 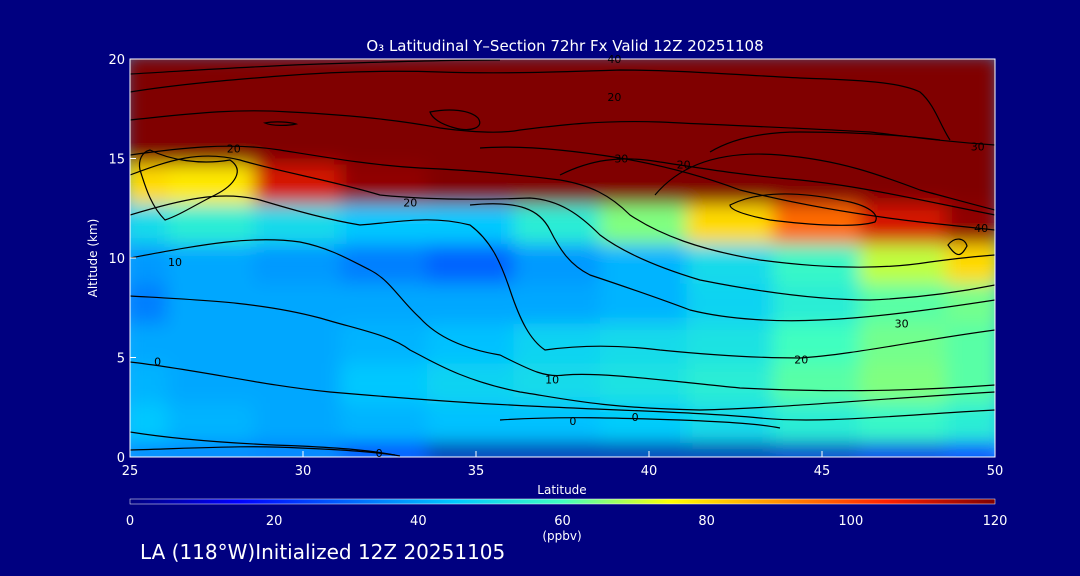 I want to click on initialization-footer: LA (118°W)Initialized 12Z 20251105, so click(x=323, y=552).